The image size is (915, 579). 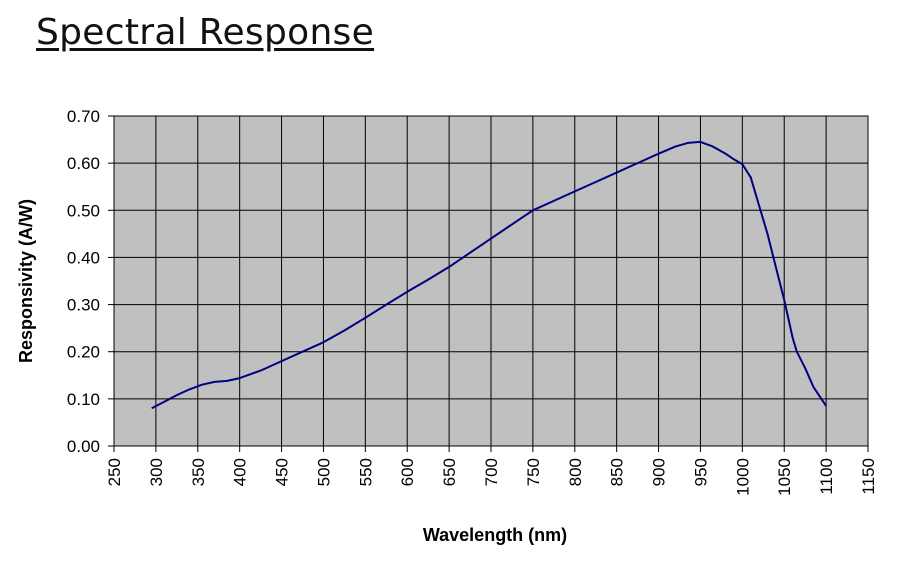 What do you see at coordinates (659, 472) in the screenshot?
I see `x-tick-label: 900` at bounding box center [659, 472].